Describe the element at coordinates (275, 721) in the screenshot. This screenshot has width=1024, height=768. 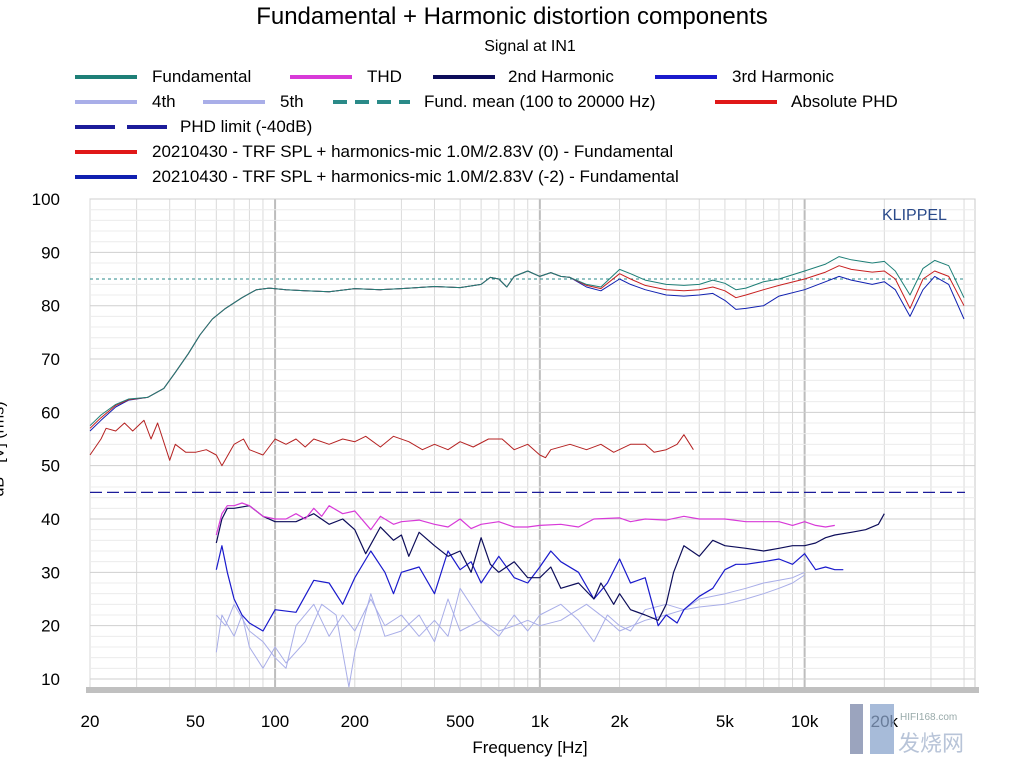
I see `x-tick-label: 100` at that location.